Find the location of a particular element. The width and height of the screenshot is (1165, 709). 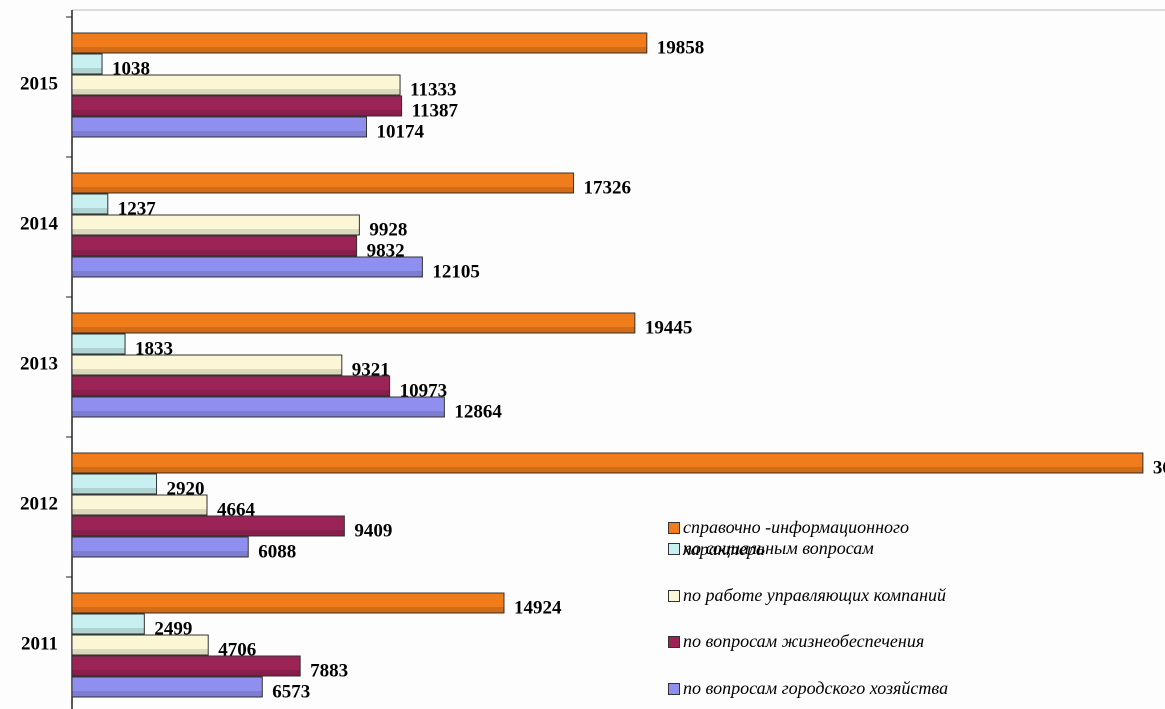

value-label: 17326 is located at coordinates (608, 187).